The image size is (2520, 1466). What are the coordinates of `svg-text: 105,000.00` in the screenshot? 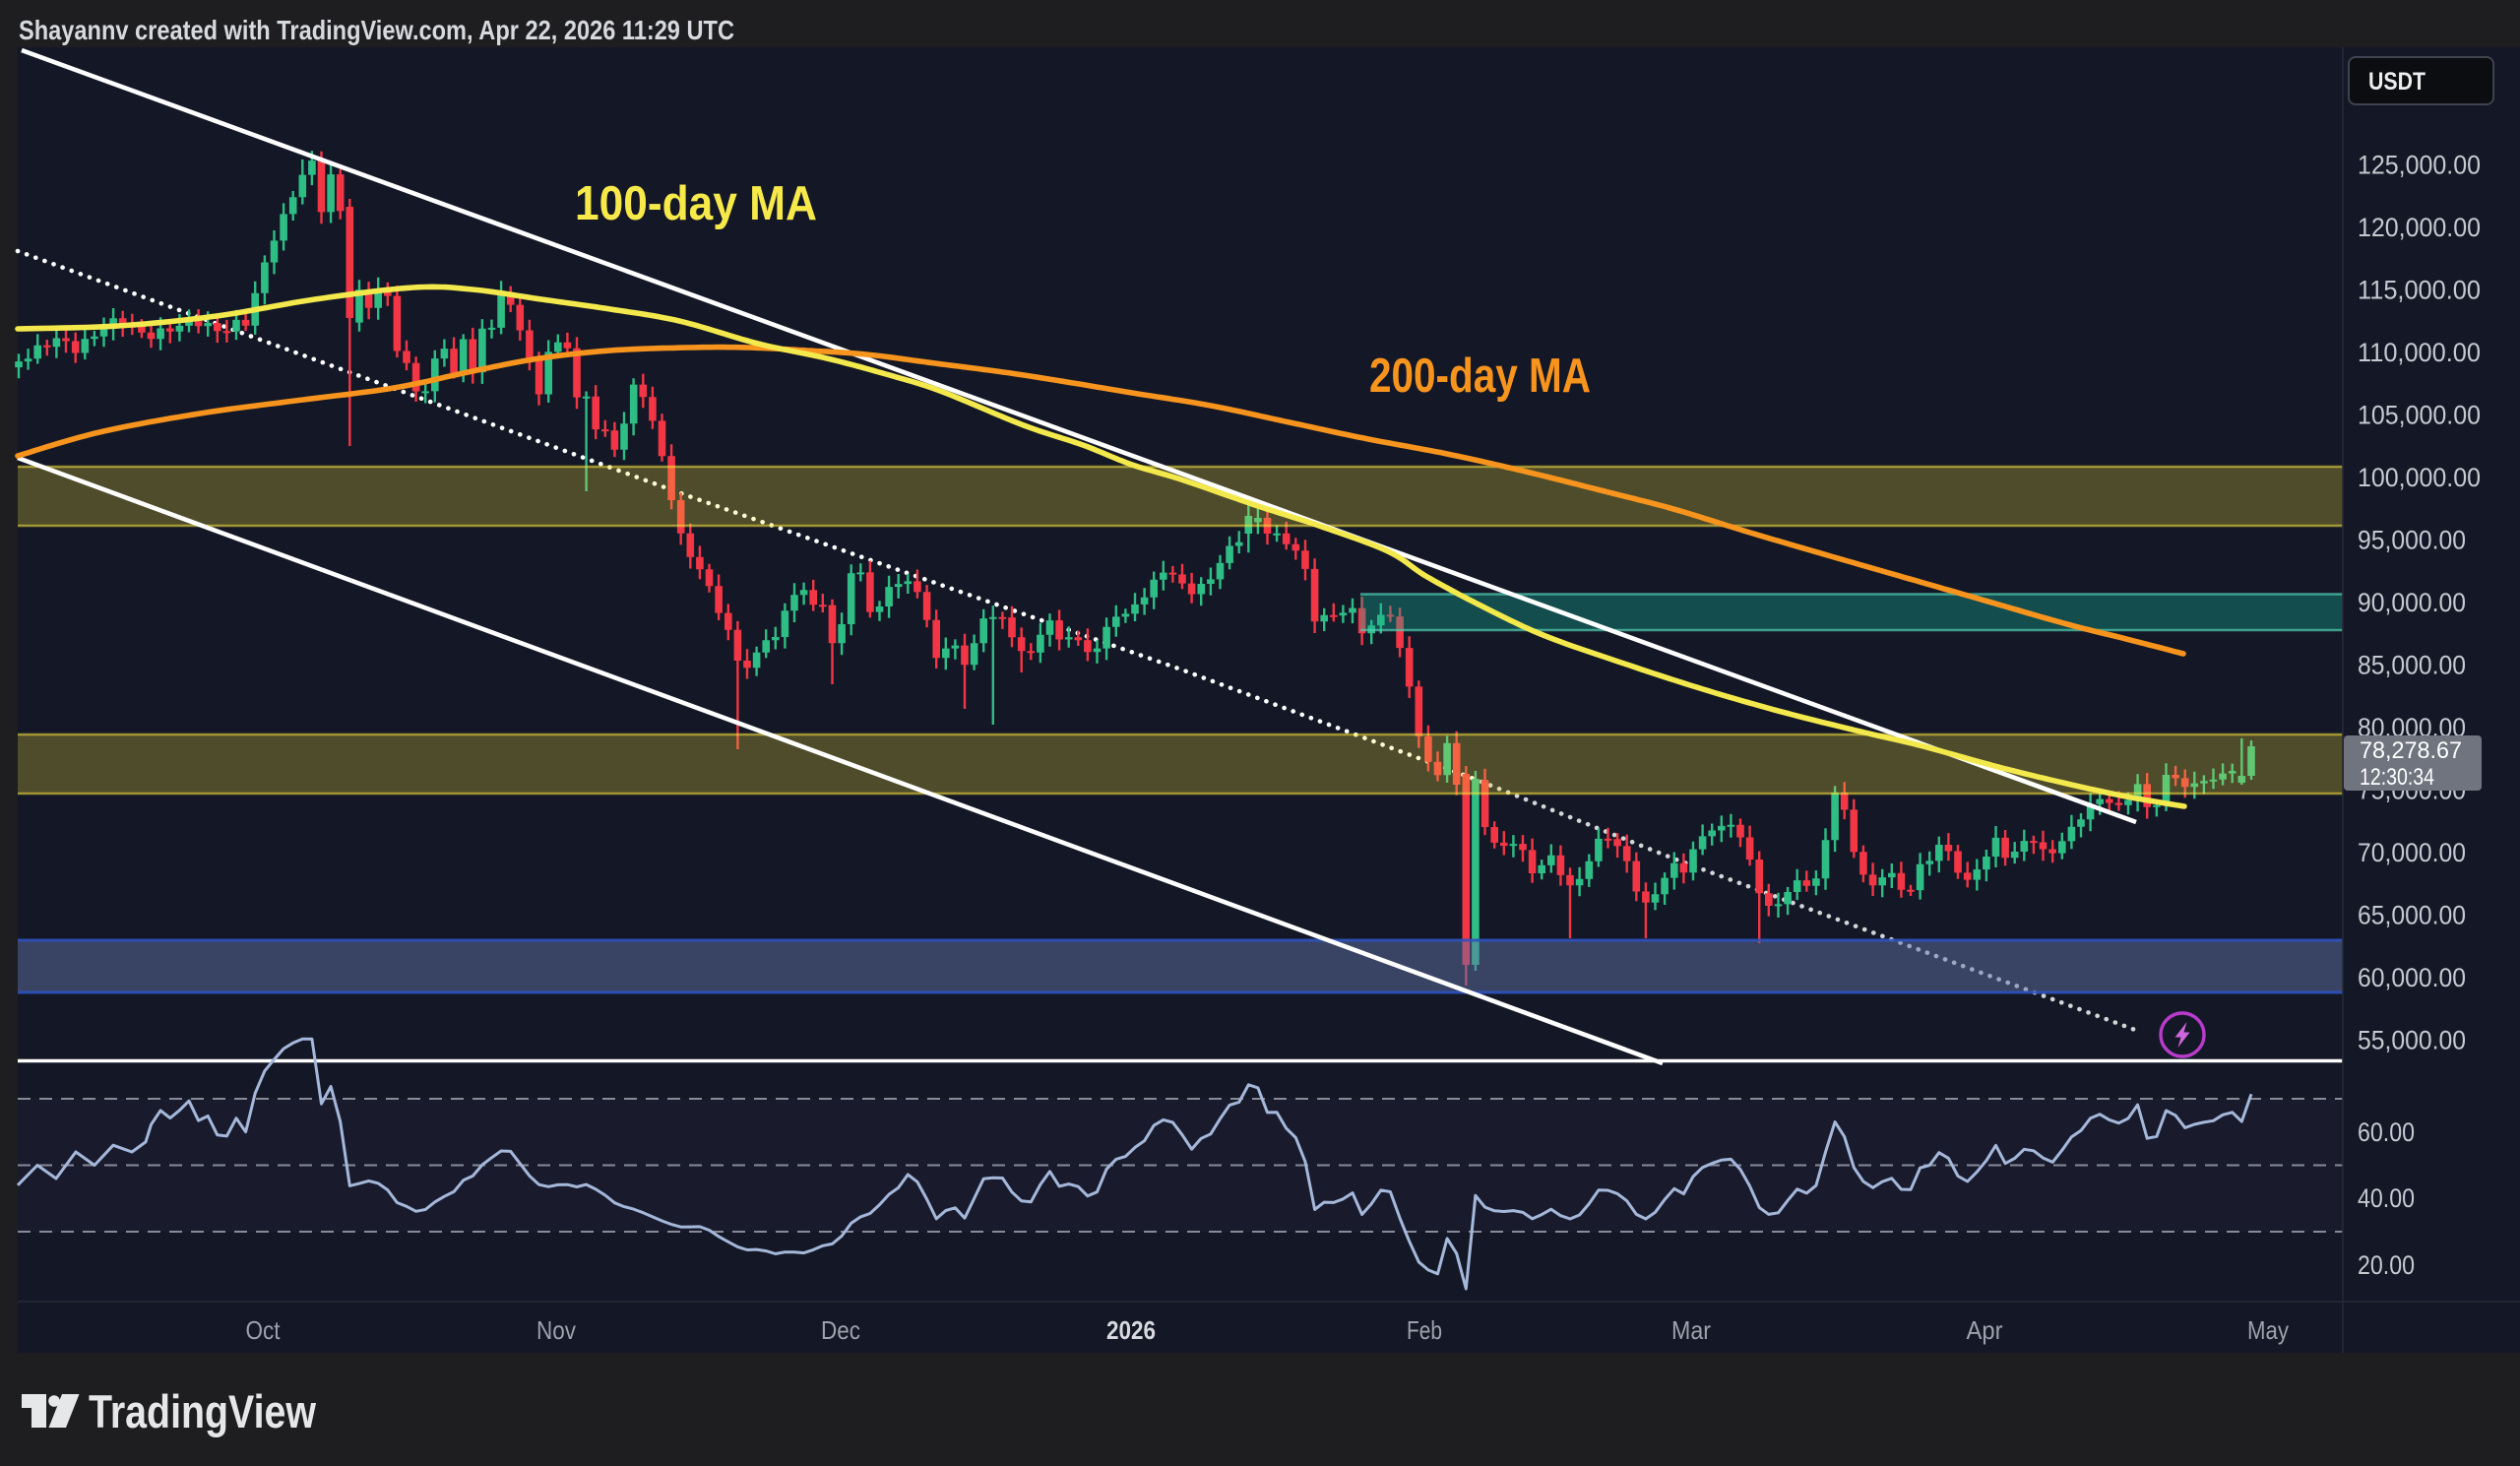 It's located at (2419, 416).